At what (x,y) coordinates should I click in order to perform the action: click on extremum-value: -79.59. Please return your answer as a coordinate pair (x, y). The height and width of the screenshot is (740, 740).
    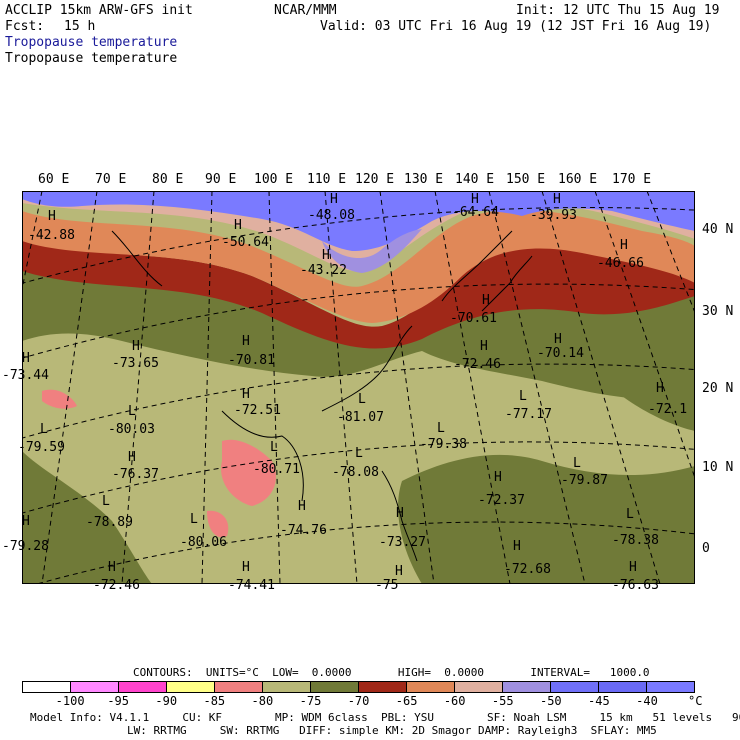
    Looking at the image, I should click on (41, 447).